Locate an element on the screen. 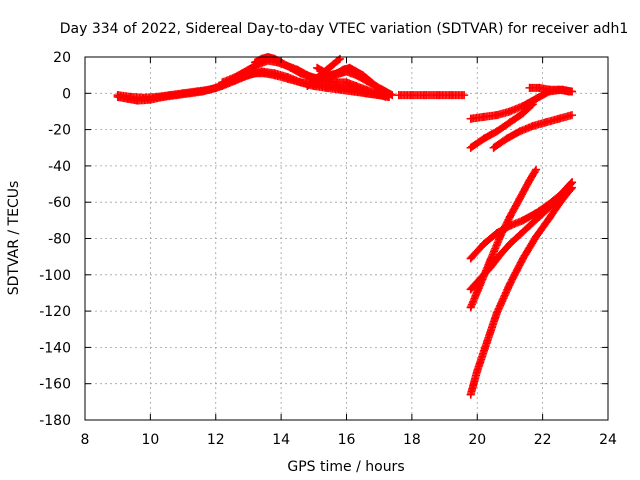 The height and width of the screenshot is (480, 640). x-tick-label: 20 is located at coordinates (477, 440).